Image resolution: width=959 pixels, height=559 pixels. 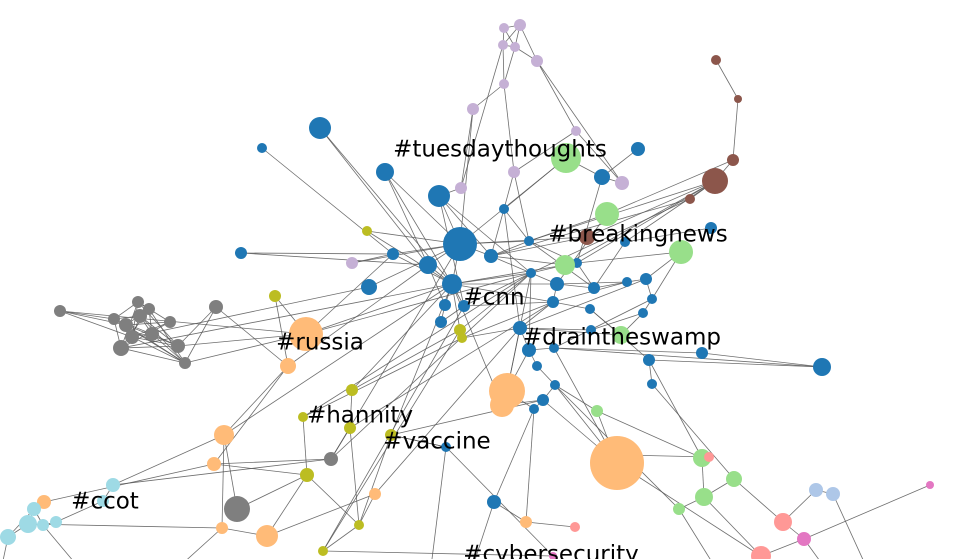 I want to click on graph-node-brown, so click(x=690, y=199).